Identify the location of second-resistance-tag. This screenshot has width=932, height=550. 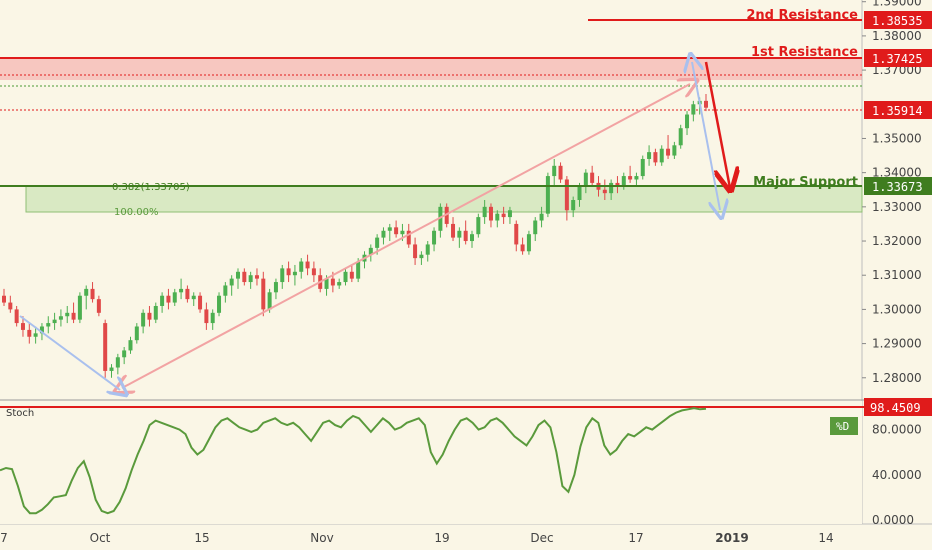
(898, 20).